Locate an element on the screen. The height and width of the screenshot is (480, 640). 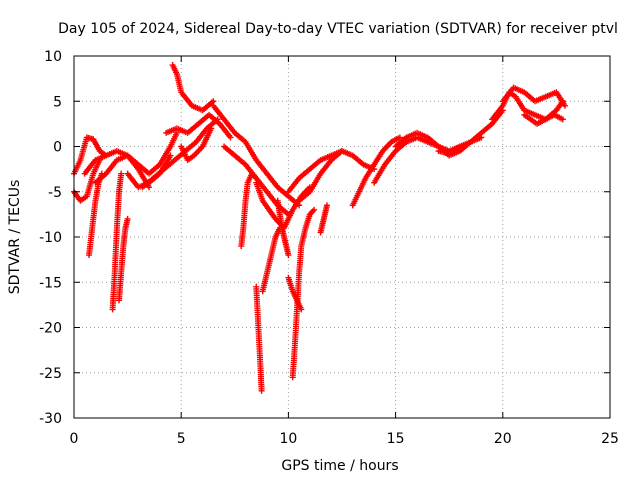
y-tick-label: -20 is located at coordinates (50, 329).